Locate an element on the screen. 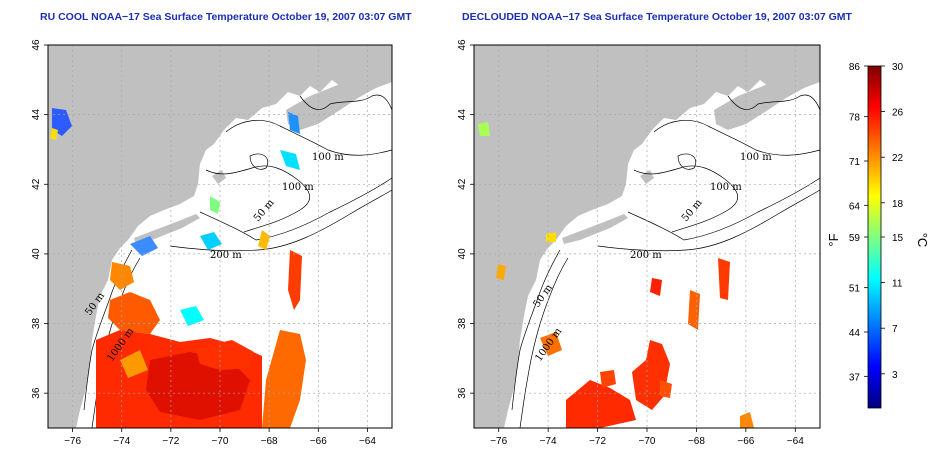  left-y-tick-label: 36 is located at coordinates (36, 393).